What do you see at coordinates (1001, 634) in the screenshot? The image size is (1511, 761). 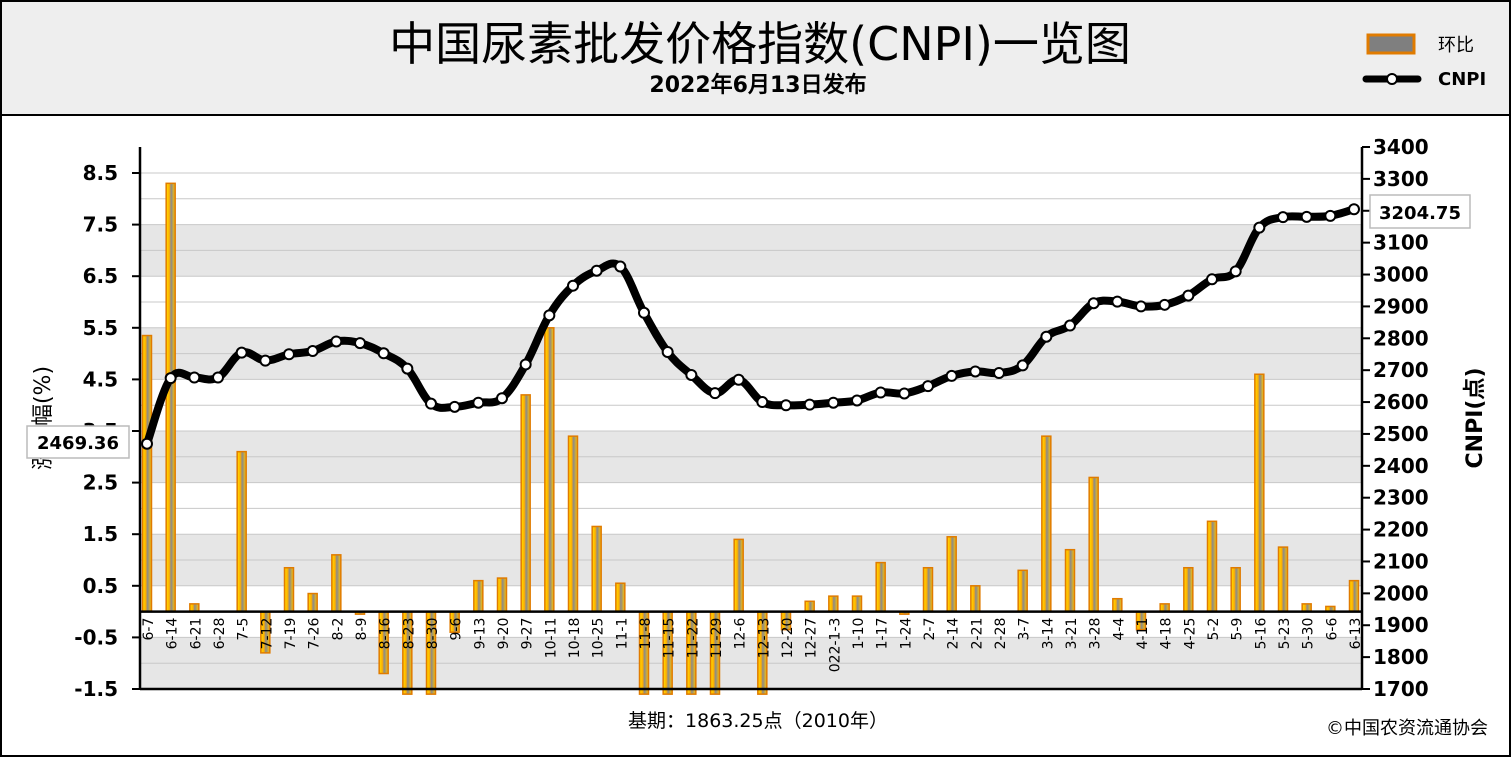 I see `x-tick-label: 2-28` at bounding box center [1001, 634].